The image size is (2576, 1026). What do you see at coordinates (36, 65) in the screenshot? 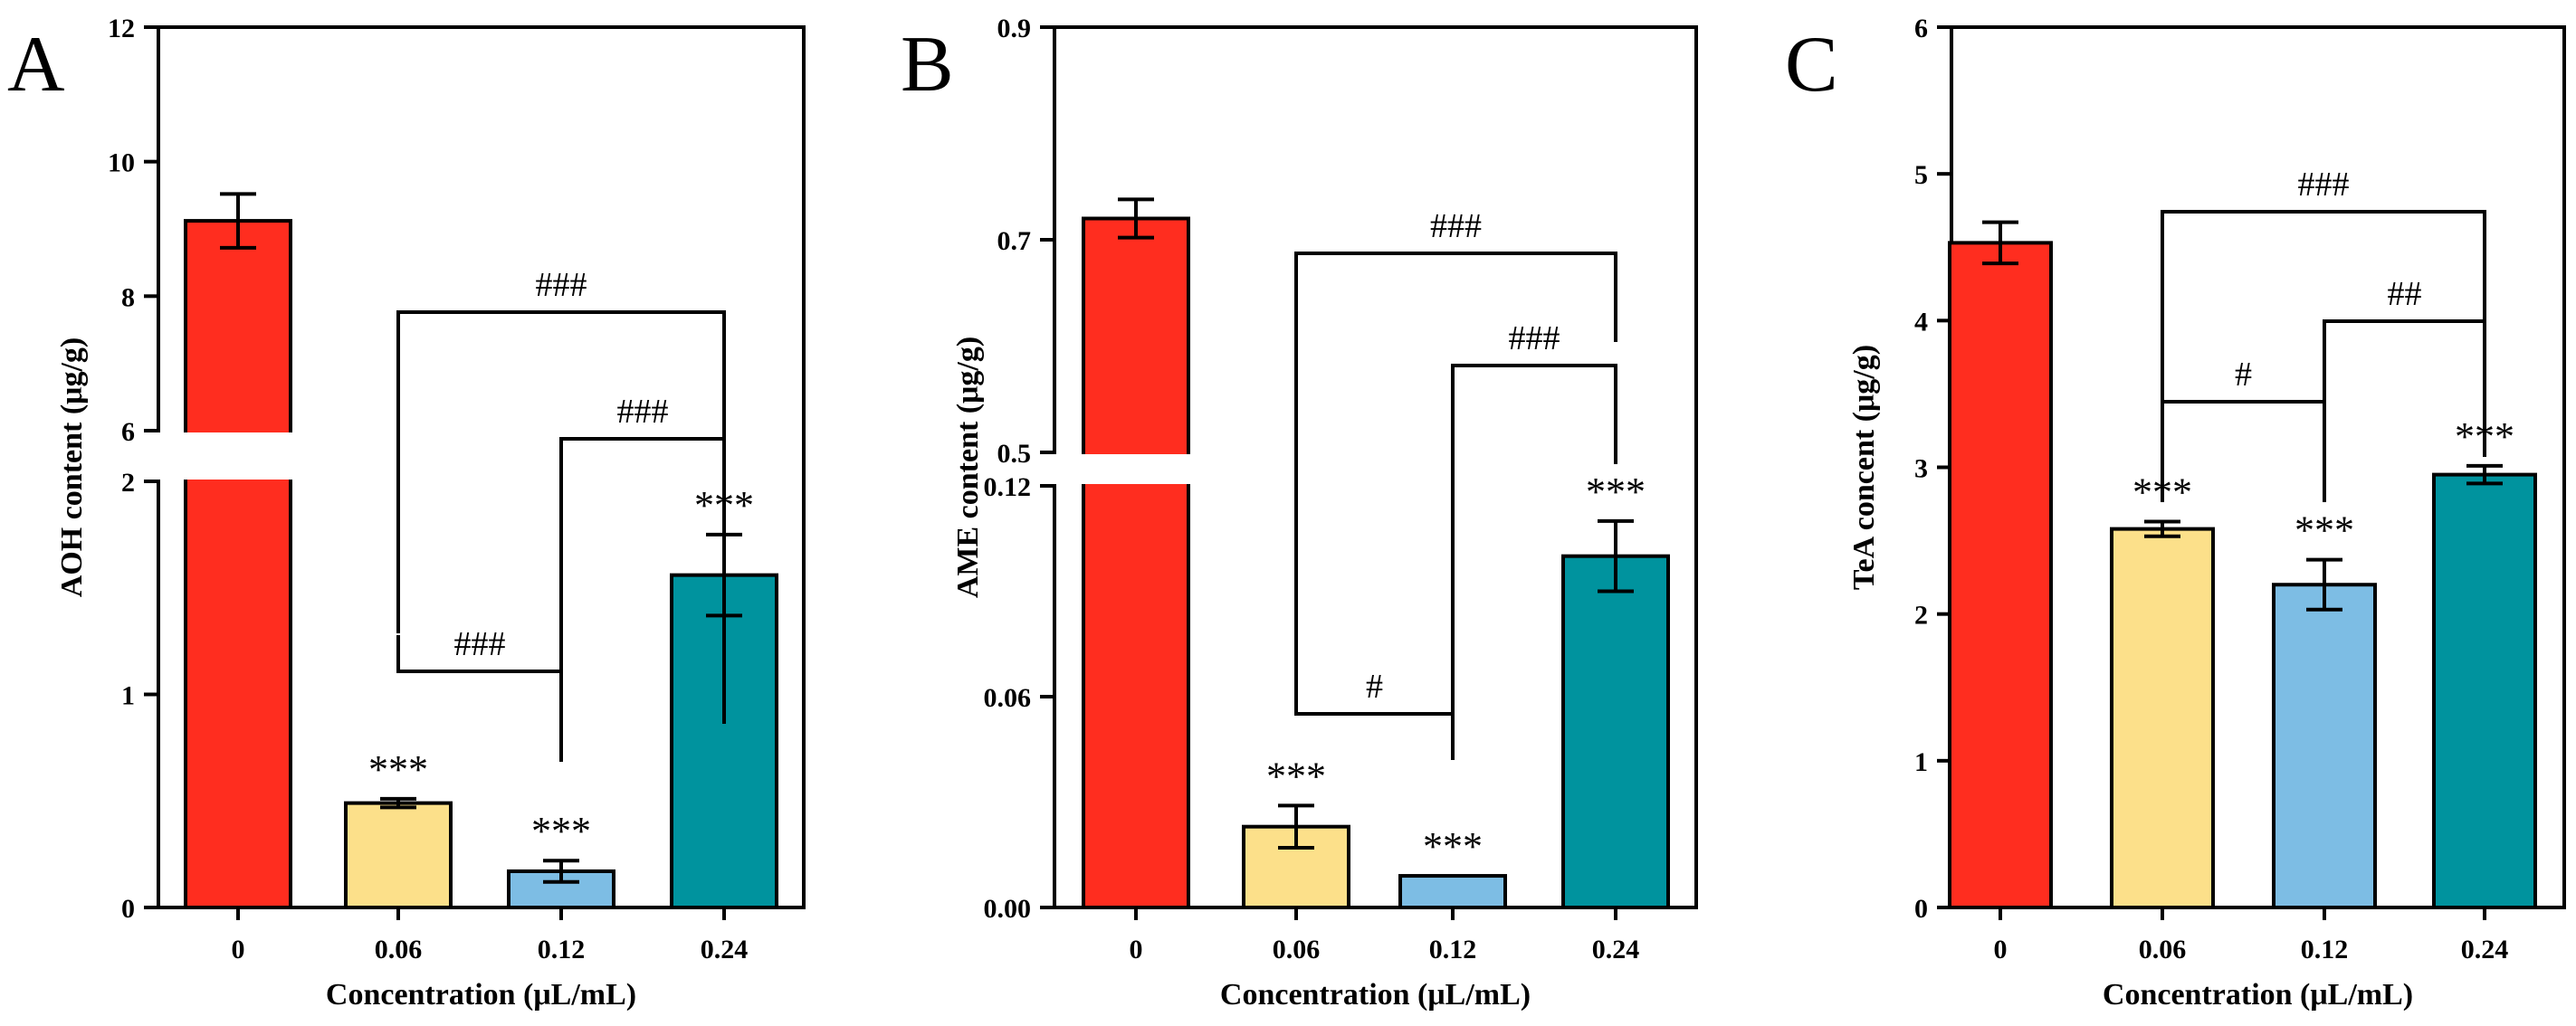
I see `panel-letter: A` at bounding box center [36, 65].